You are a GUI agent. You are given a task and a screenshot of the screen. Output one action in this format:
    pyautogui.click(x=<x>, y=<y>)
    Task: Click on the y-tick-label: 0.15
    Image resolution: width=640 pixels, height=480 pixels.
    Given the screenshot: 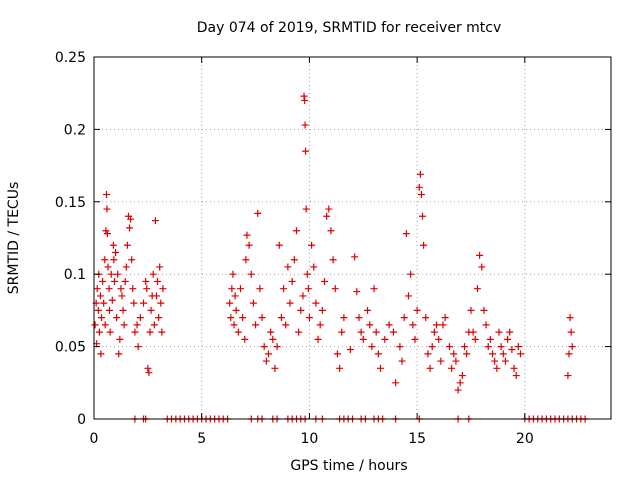 What is the action you would take?
    pyautogui.click(x=70, y=203)
    